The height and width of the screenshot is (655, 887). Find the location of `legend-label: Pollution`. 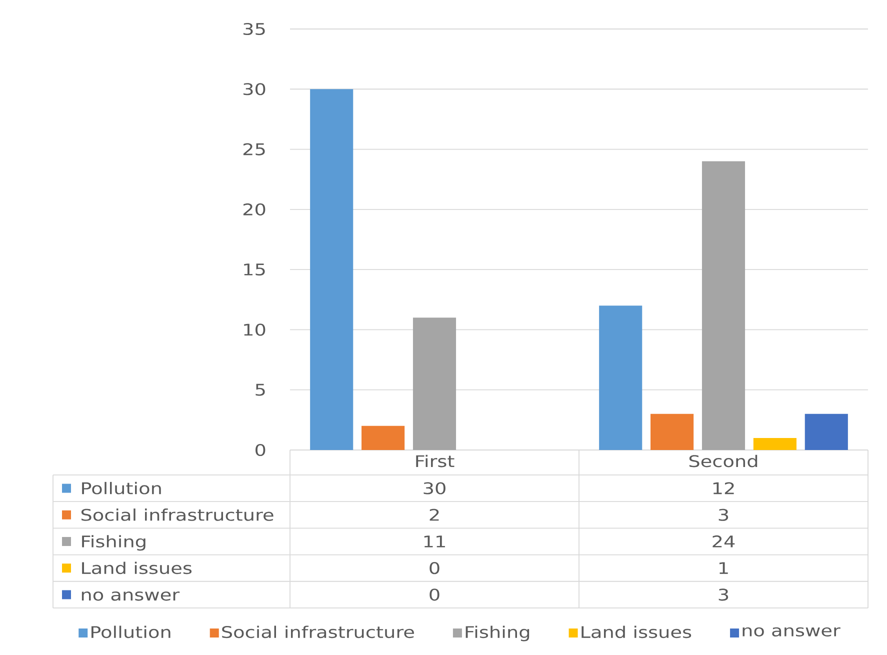

legend-label: Pollution is located at coordinates (121, 488).